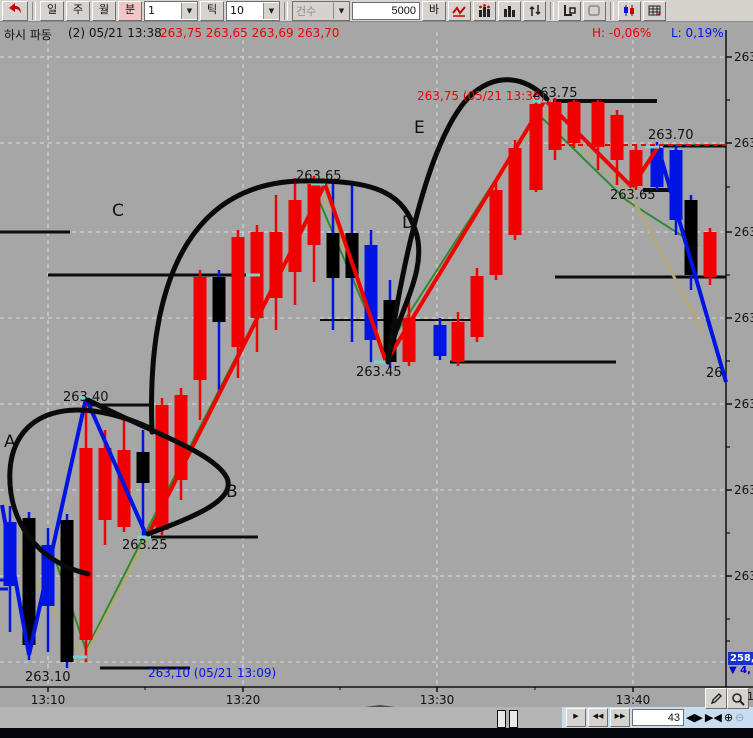  I want to click on chart-navigator, so click(281, 717).